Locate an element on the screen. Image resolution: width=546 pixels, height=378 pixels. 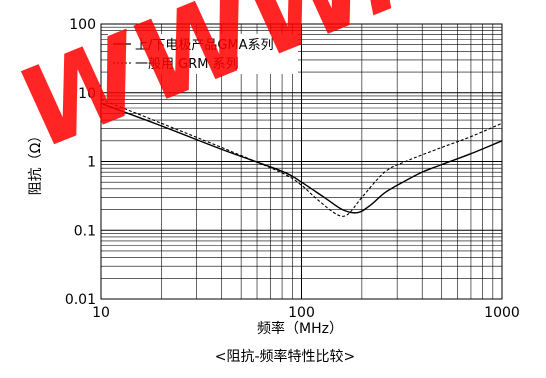
y-tick-label: 10 is located at coordinates (87, 94).